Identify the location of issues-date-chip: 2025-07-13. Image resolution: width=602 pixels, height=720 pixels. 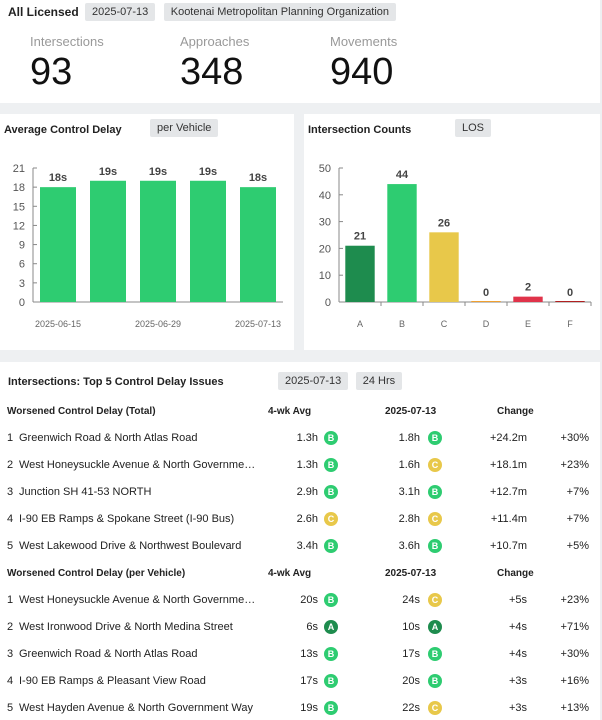
(313, 381).